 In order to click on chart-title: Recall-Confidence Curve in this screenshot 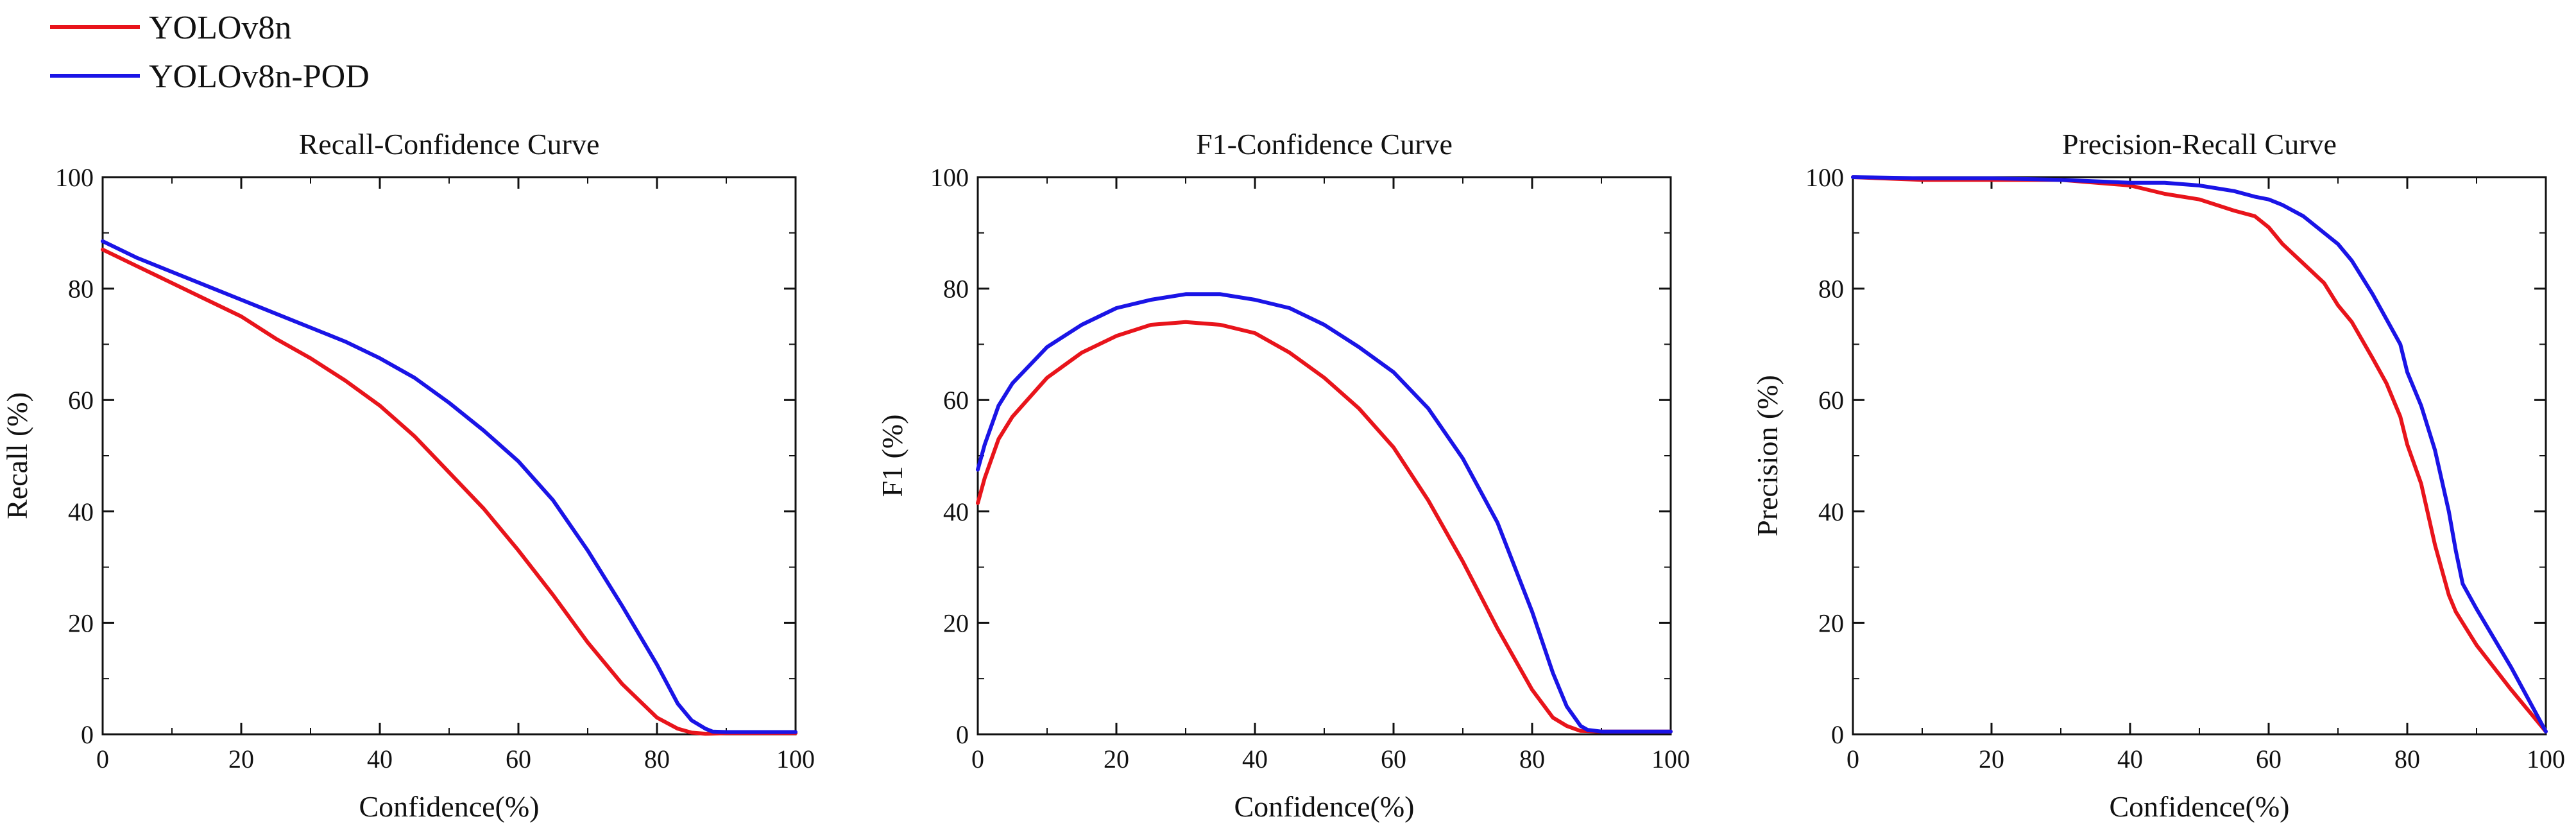, I will do `click(449, 144)`.